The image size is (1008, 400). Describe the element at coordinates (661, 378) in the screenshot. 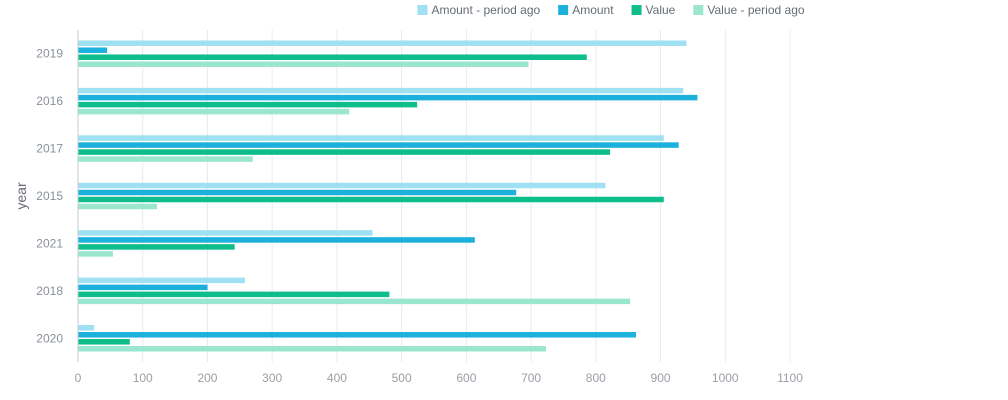

I see `x-tick-label: 900` at that location.